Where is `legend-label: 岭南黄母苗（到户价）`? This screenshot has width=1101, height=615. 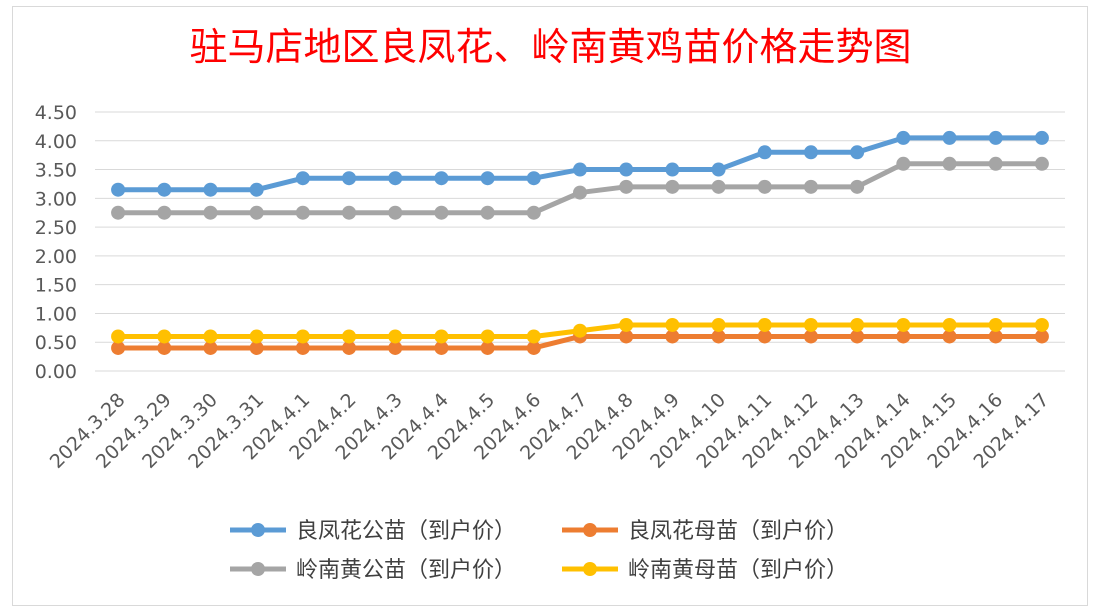 legend-label: 岭南黄母苗（到户价） is located at coordinates (738, 570).